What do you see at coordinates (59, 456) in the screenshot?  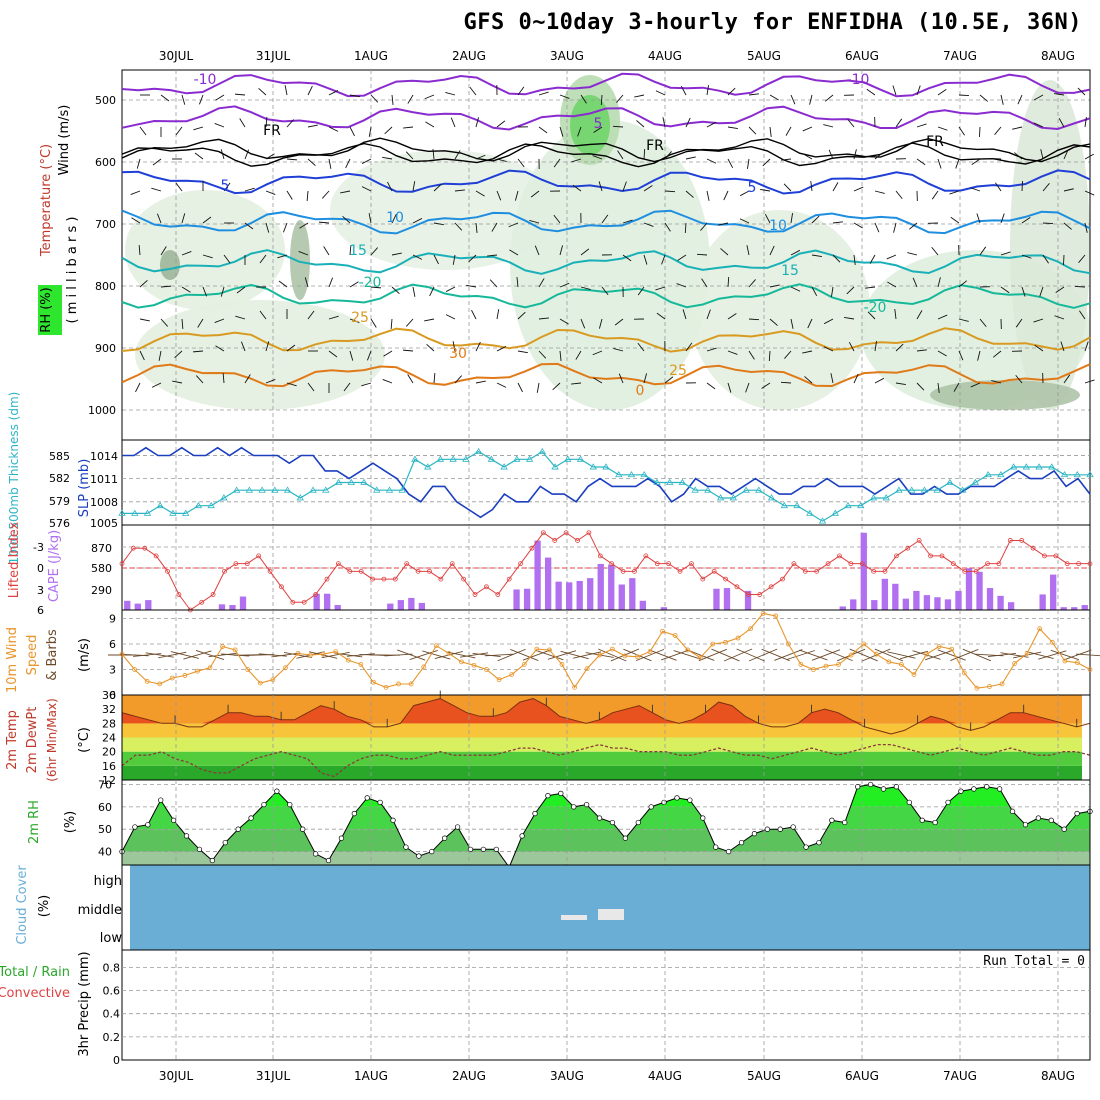 I see `thickness-ytick: 585` at bounding box center [59, 456].